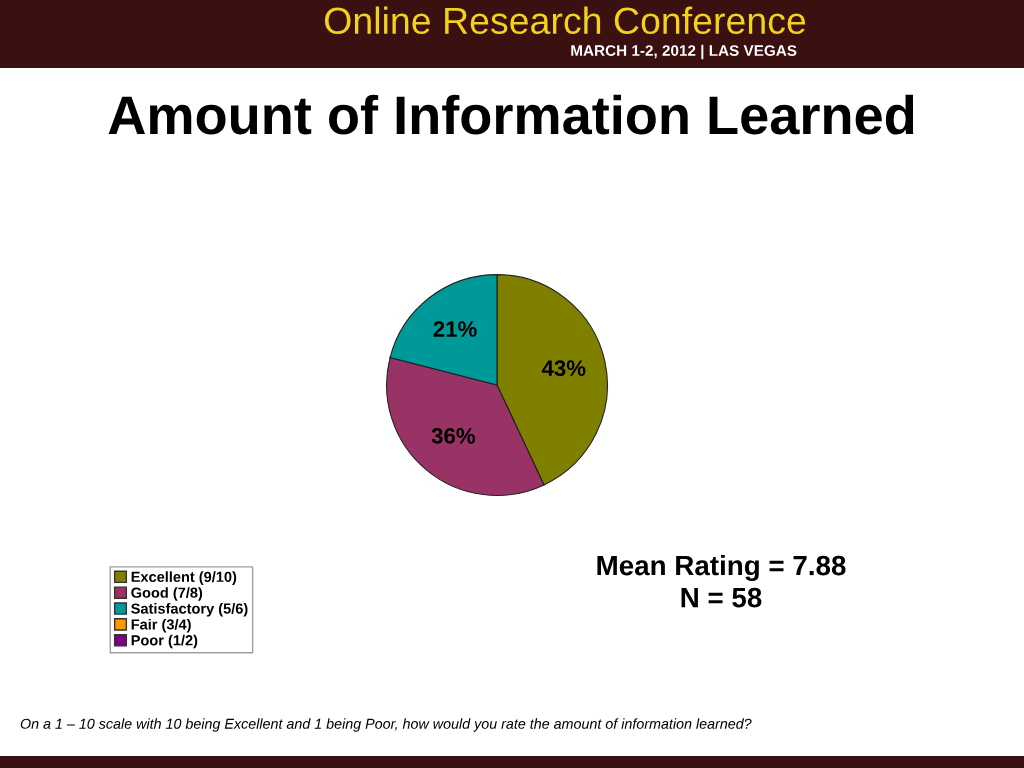 The image size is (1024, 768). Describe the element at coordinates (563, 368) in the screenshot. I see `data-label: 43%` at that location.